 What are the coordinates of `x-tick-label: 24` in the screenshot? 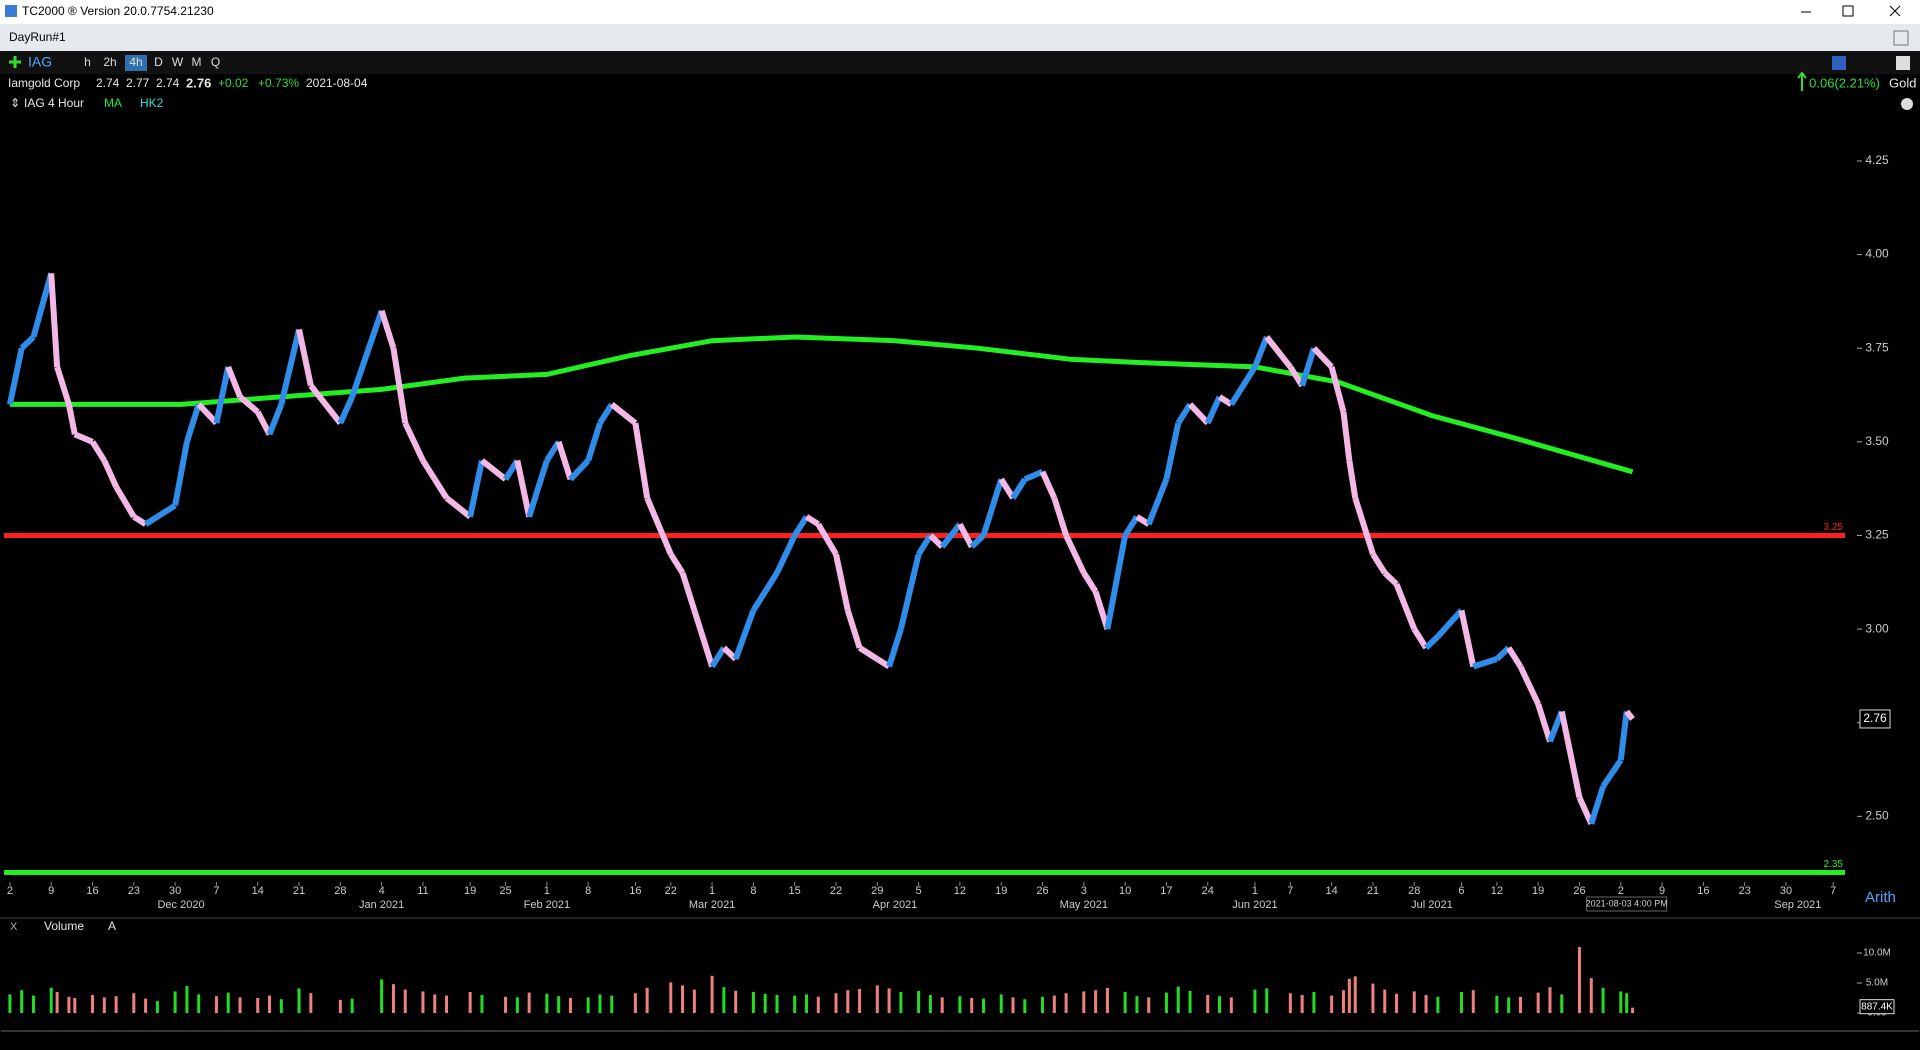 It's located at (1208, 891).